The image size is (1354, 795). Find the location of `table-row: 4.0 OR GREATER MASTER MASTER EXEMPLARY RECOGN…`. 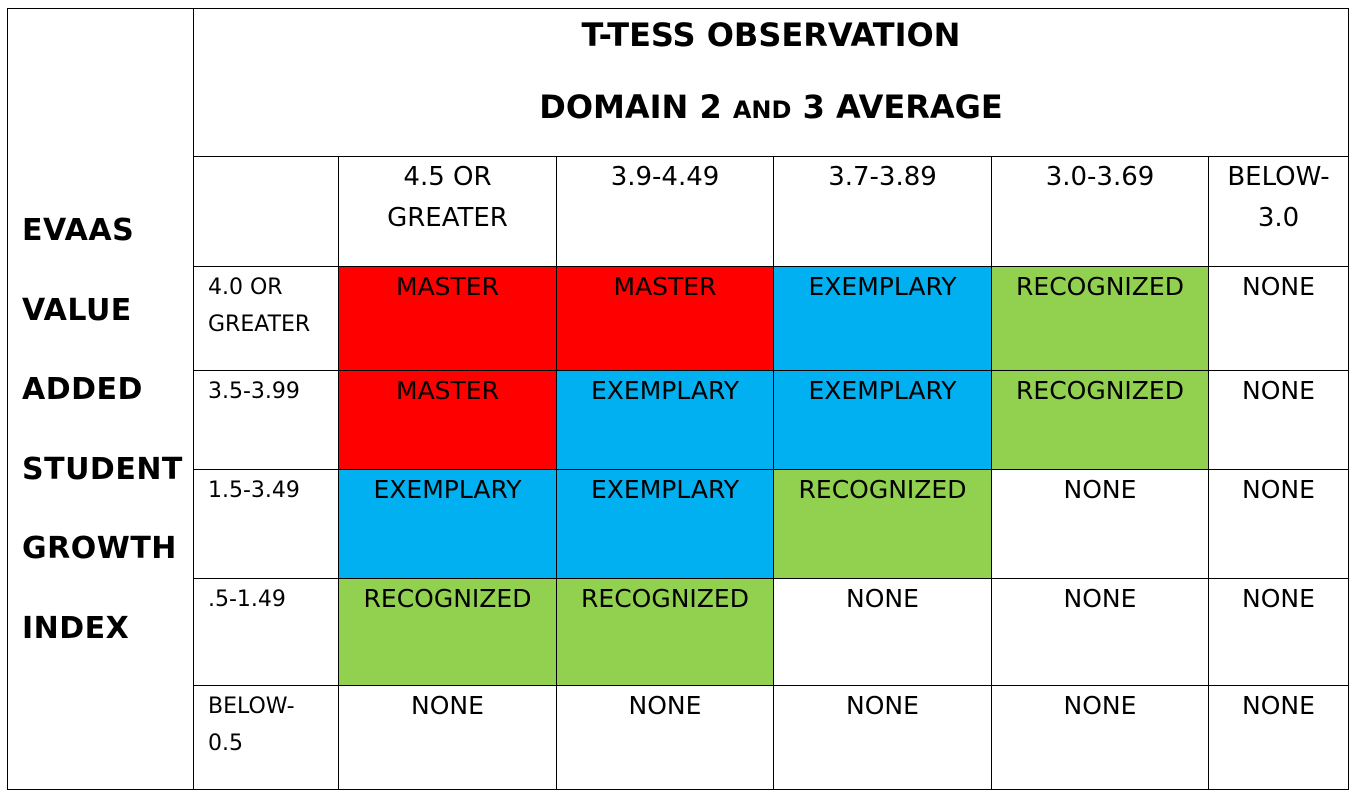

table-row: 4.0 OR GREATER MASTER MASTER EXEMPLARY RECOGN… is located at coordinates (678, 318).